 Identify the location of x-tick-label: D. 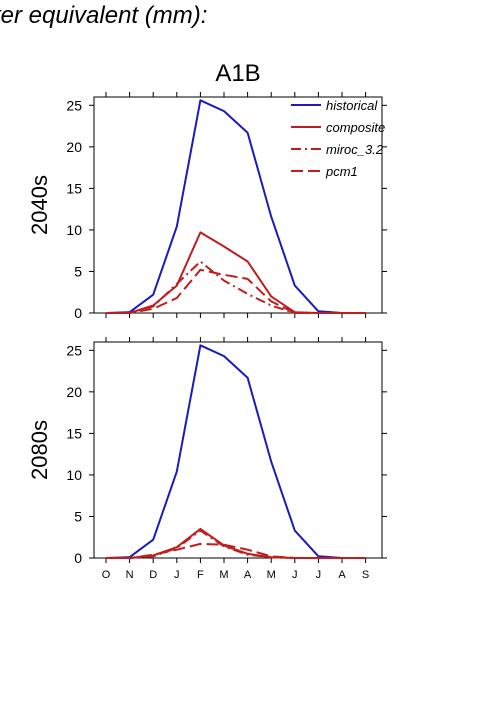
(153, 575).